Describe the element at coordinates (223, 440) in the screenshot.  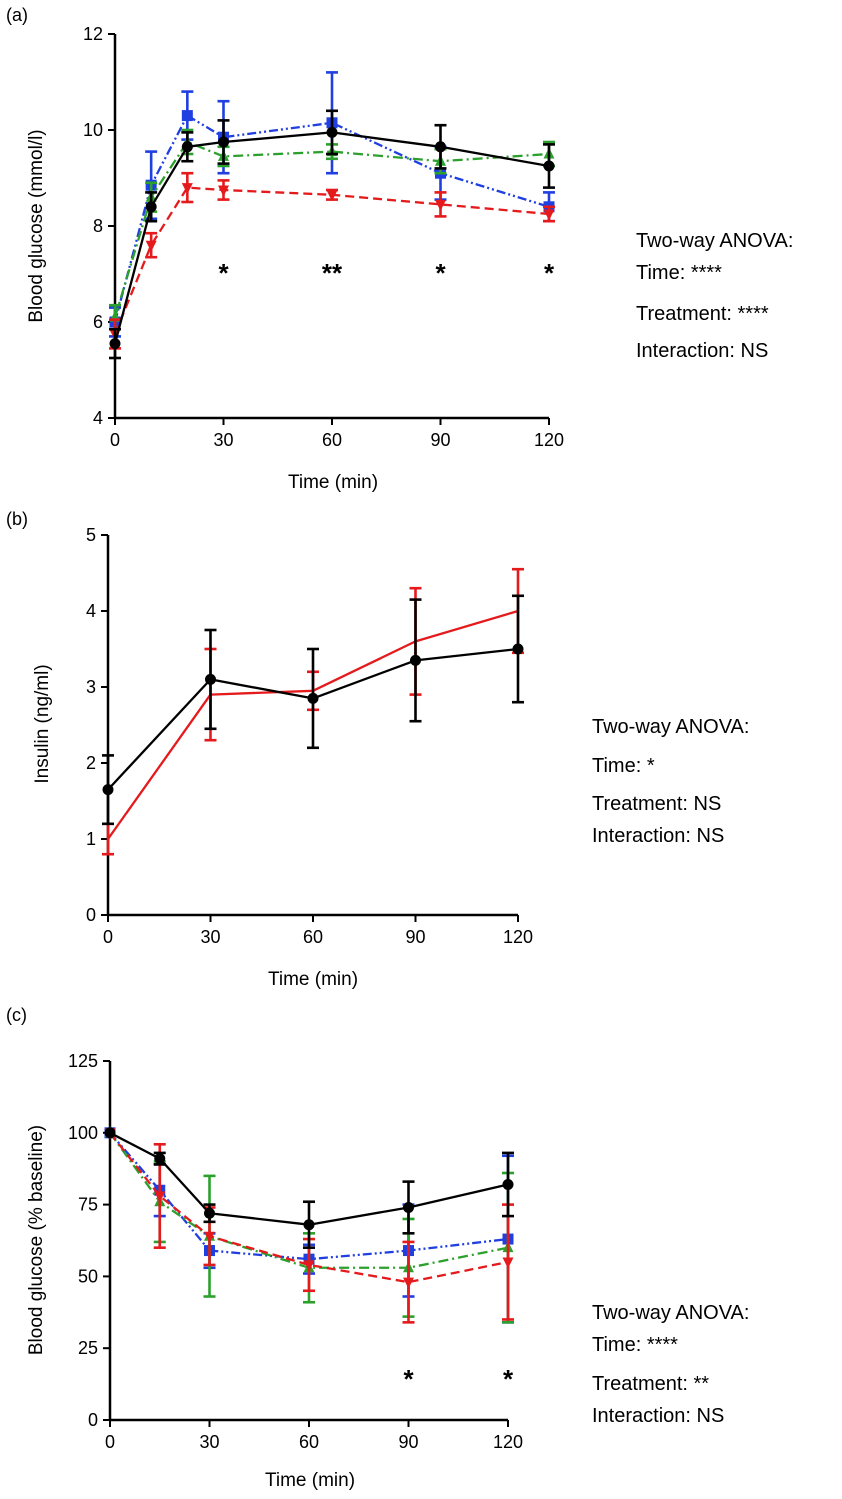
I see `panel-a-x-tick-label: 30` at that location.